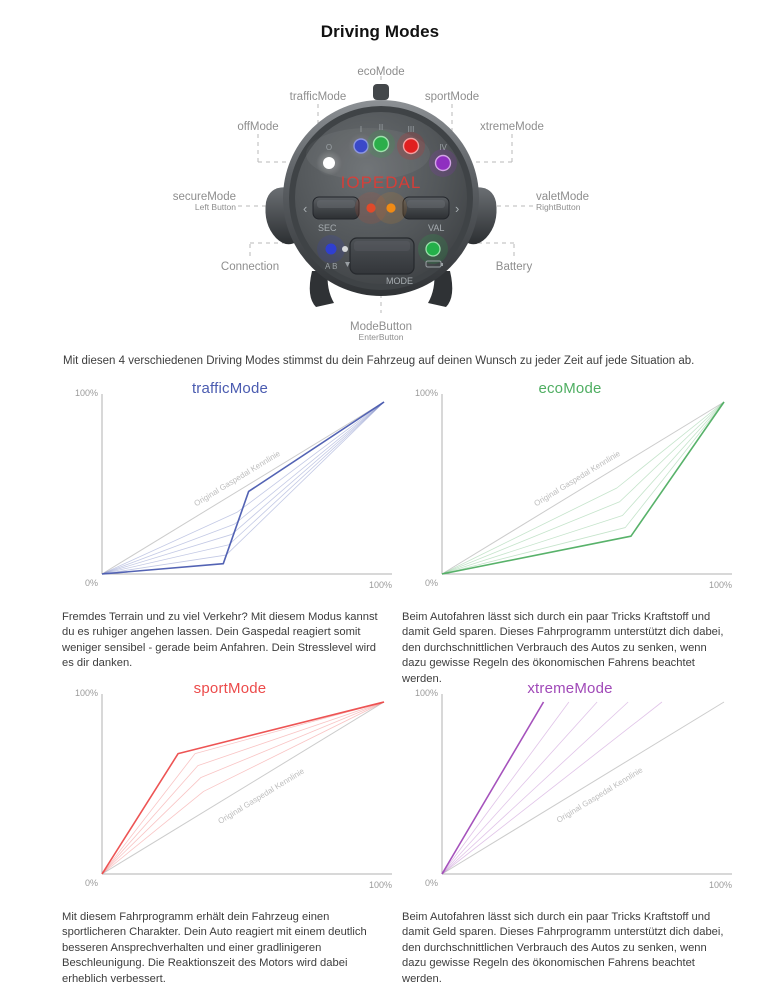  Describe the element at coordinates (381, 327) in the screenshot. I see `label-modebutton: ModeButton` at that location.